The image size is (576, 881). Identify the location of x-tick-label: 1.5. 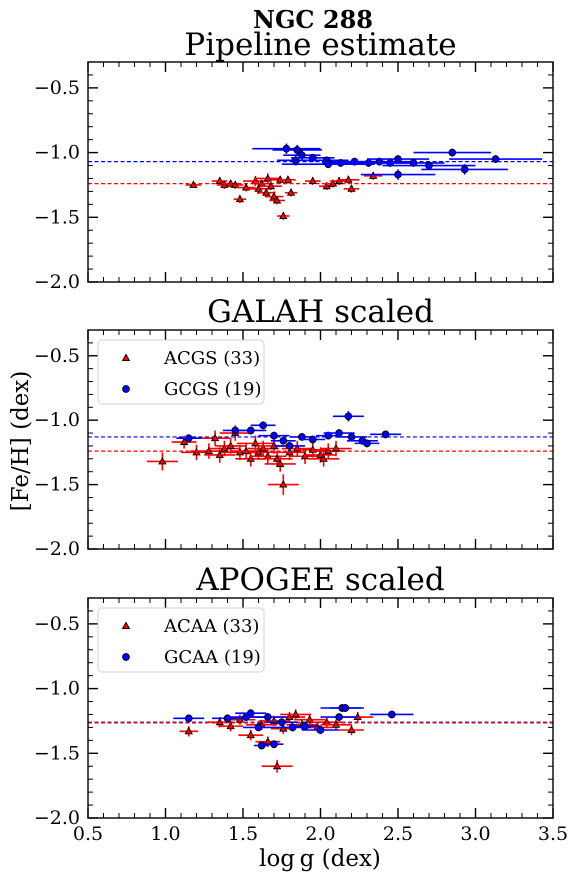
(243, 834).